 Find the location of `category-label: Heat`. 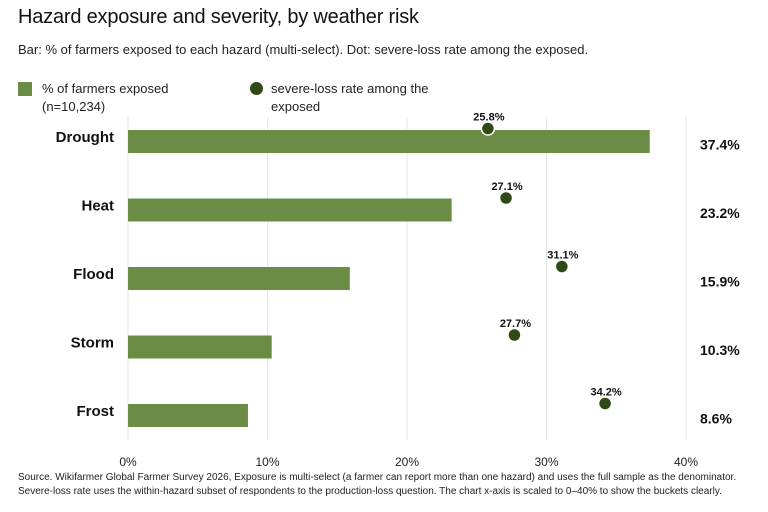

category-label: Heat is located at coordinates (97, 206).